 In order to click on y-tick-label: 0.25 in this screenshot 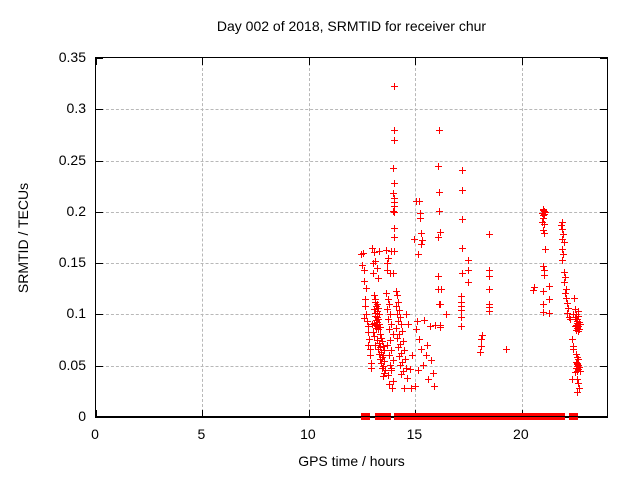, I will do `click(72, 159)`.